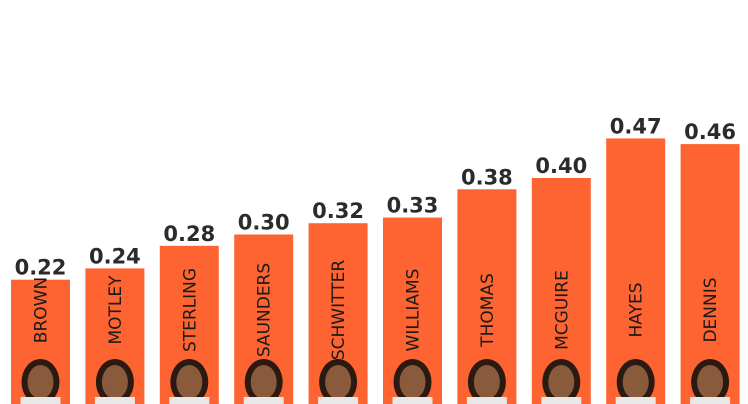 This screenshot has width=748, height=404. I want to click on value-label: 0.38, so click(487, 177).